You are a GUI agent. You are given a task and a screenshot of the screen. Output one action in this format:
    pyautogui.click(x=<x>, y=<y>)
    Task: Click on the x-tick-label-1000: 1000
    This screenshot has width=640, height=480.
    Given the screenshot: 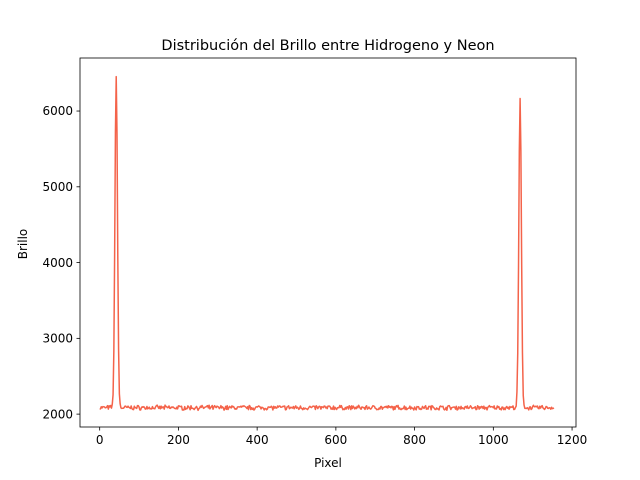 What is the action you would take?
    pyautogui.click(x=493, y=440)
    